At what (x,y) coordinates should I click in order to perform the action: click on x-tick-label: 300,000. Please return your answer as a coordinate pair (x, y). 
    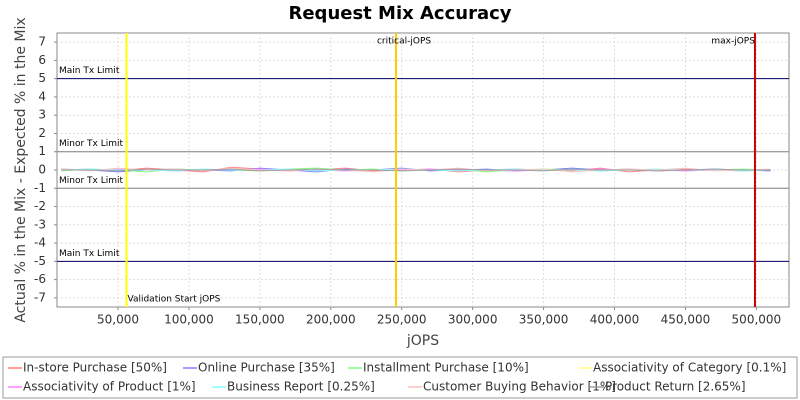
    Looking at the image, I should click on (473, 320).